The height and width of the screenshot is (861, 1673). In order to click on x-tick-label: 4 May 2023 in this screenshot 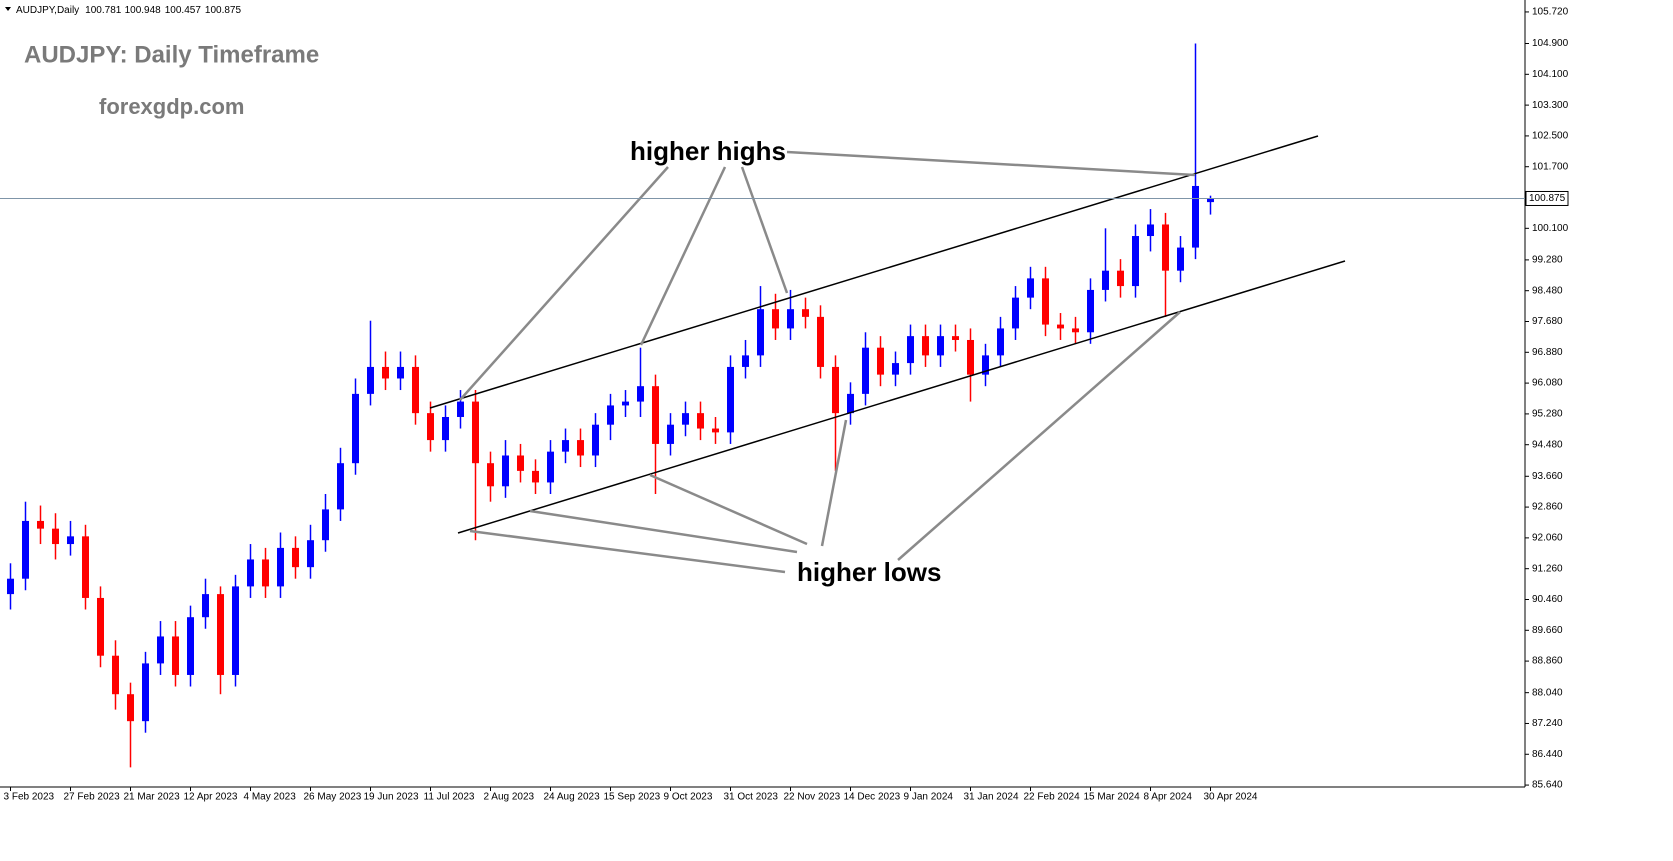, I will do `click(270, 797)`.